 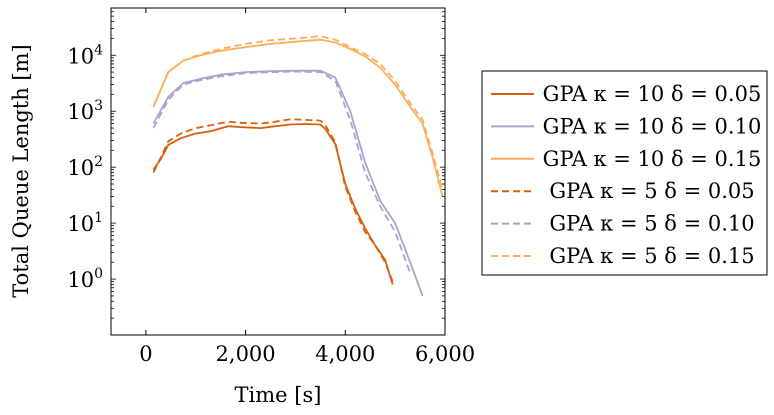 I want to click on legend-label: GPA κ = 10 δ = 0.05, so click(x=652, y=94).